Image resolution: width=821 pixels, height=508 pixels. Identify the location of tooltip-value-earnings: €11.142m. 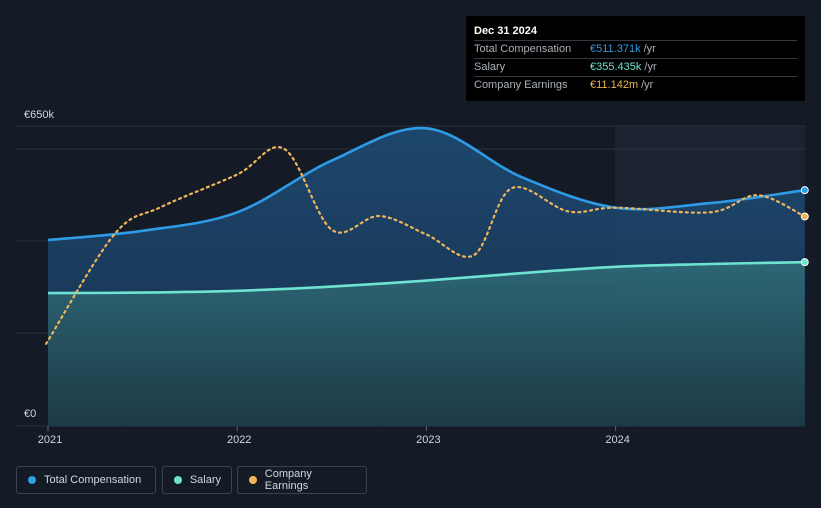
(614, 85).